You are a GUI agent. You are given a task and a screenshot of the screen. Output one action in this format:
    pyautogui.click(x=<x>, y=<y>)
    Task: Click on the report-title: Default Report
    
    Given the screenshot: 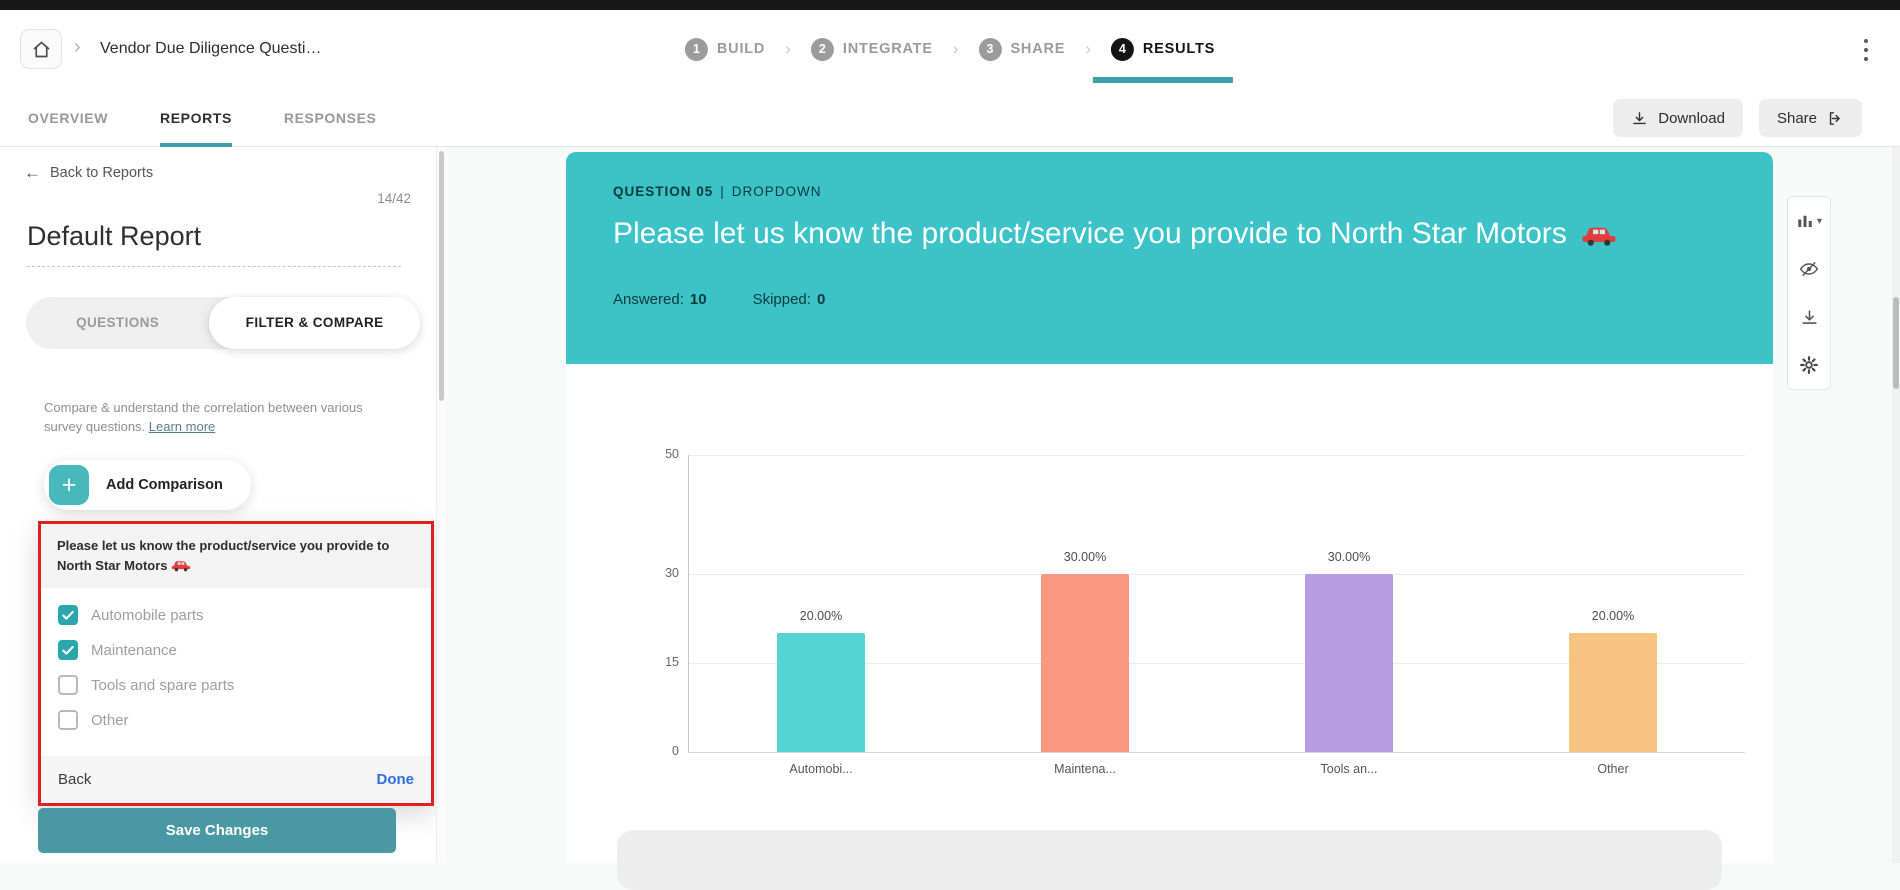 What is the action you would take?
    pyautogui.click(x=114, y=236)
    